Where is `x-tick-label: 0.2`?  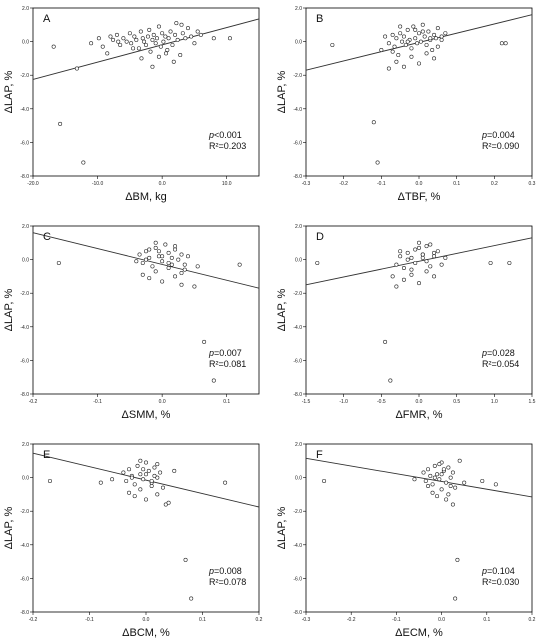 x-tick-label: 0.2 is located at coordinates (494, 184).